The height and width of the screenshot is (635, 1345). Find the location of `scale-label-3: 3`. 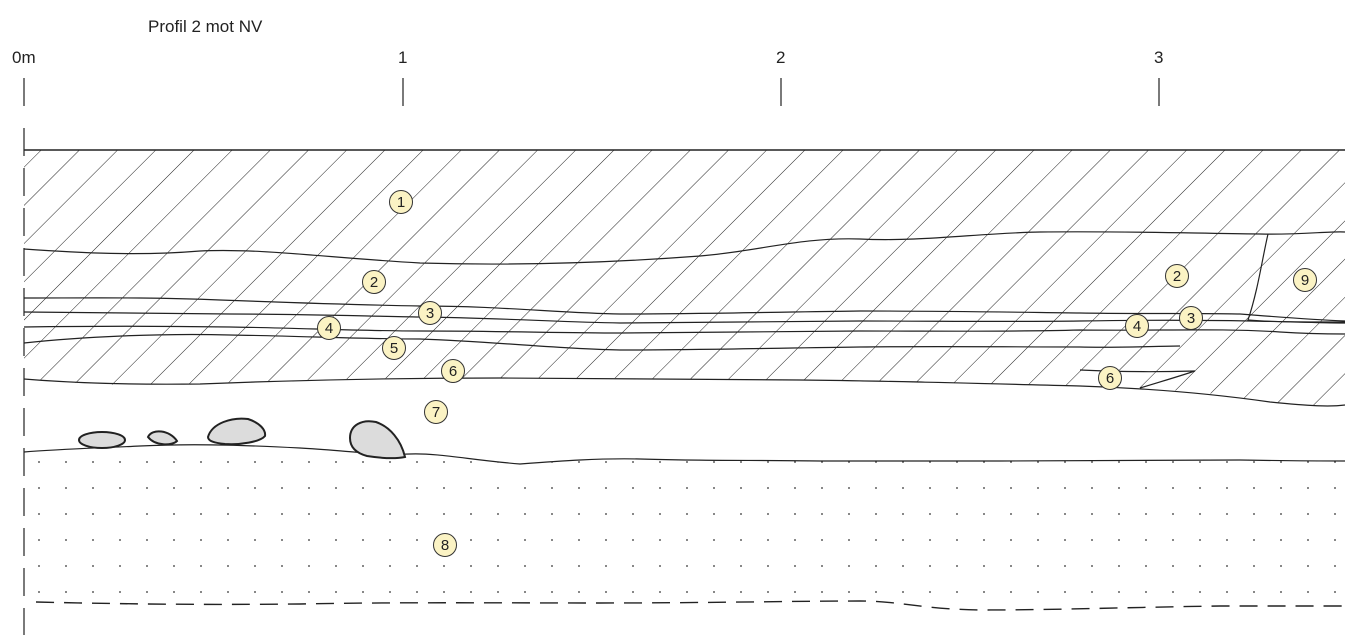

scale-label-3: 3 is located at coordinates (1158, 57).